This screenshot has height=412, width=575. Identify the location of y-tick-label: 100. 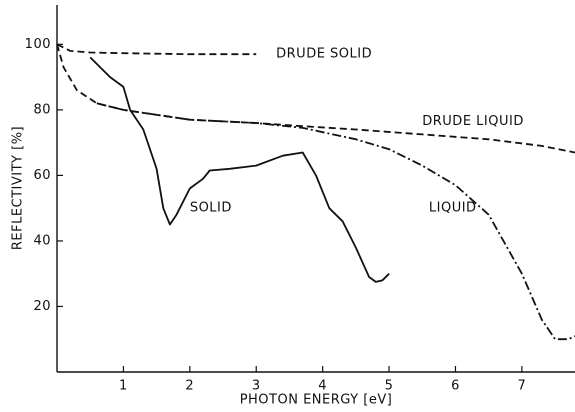
(38, 44).